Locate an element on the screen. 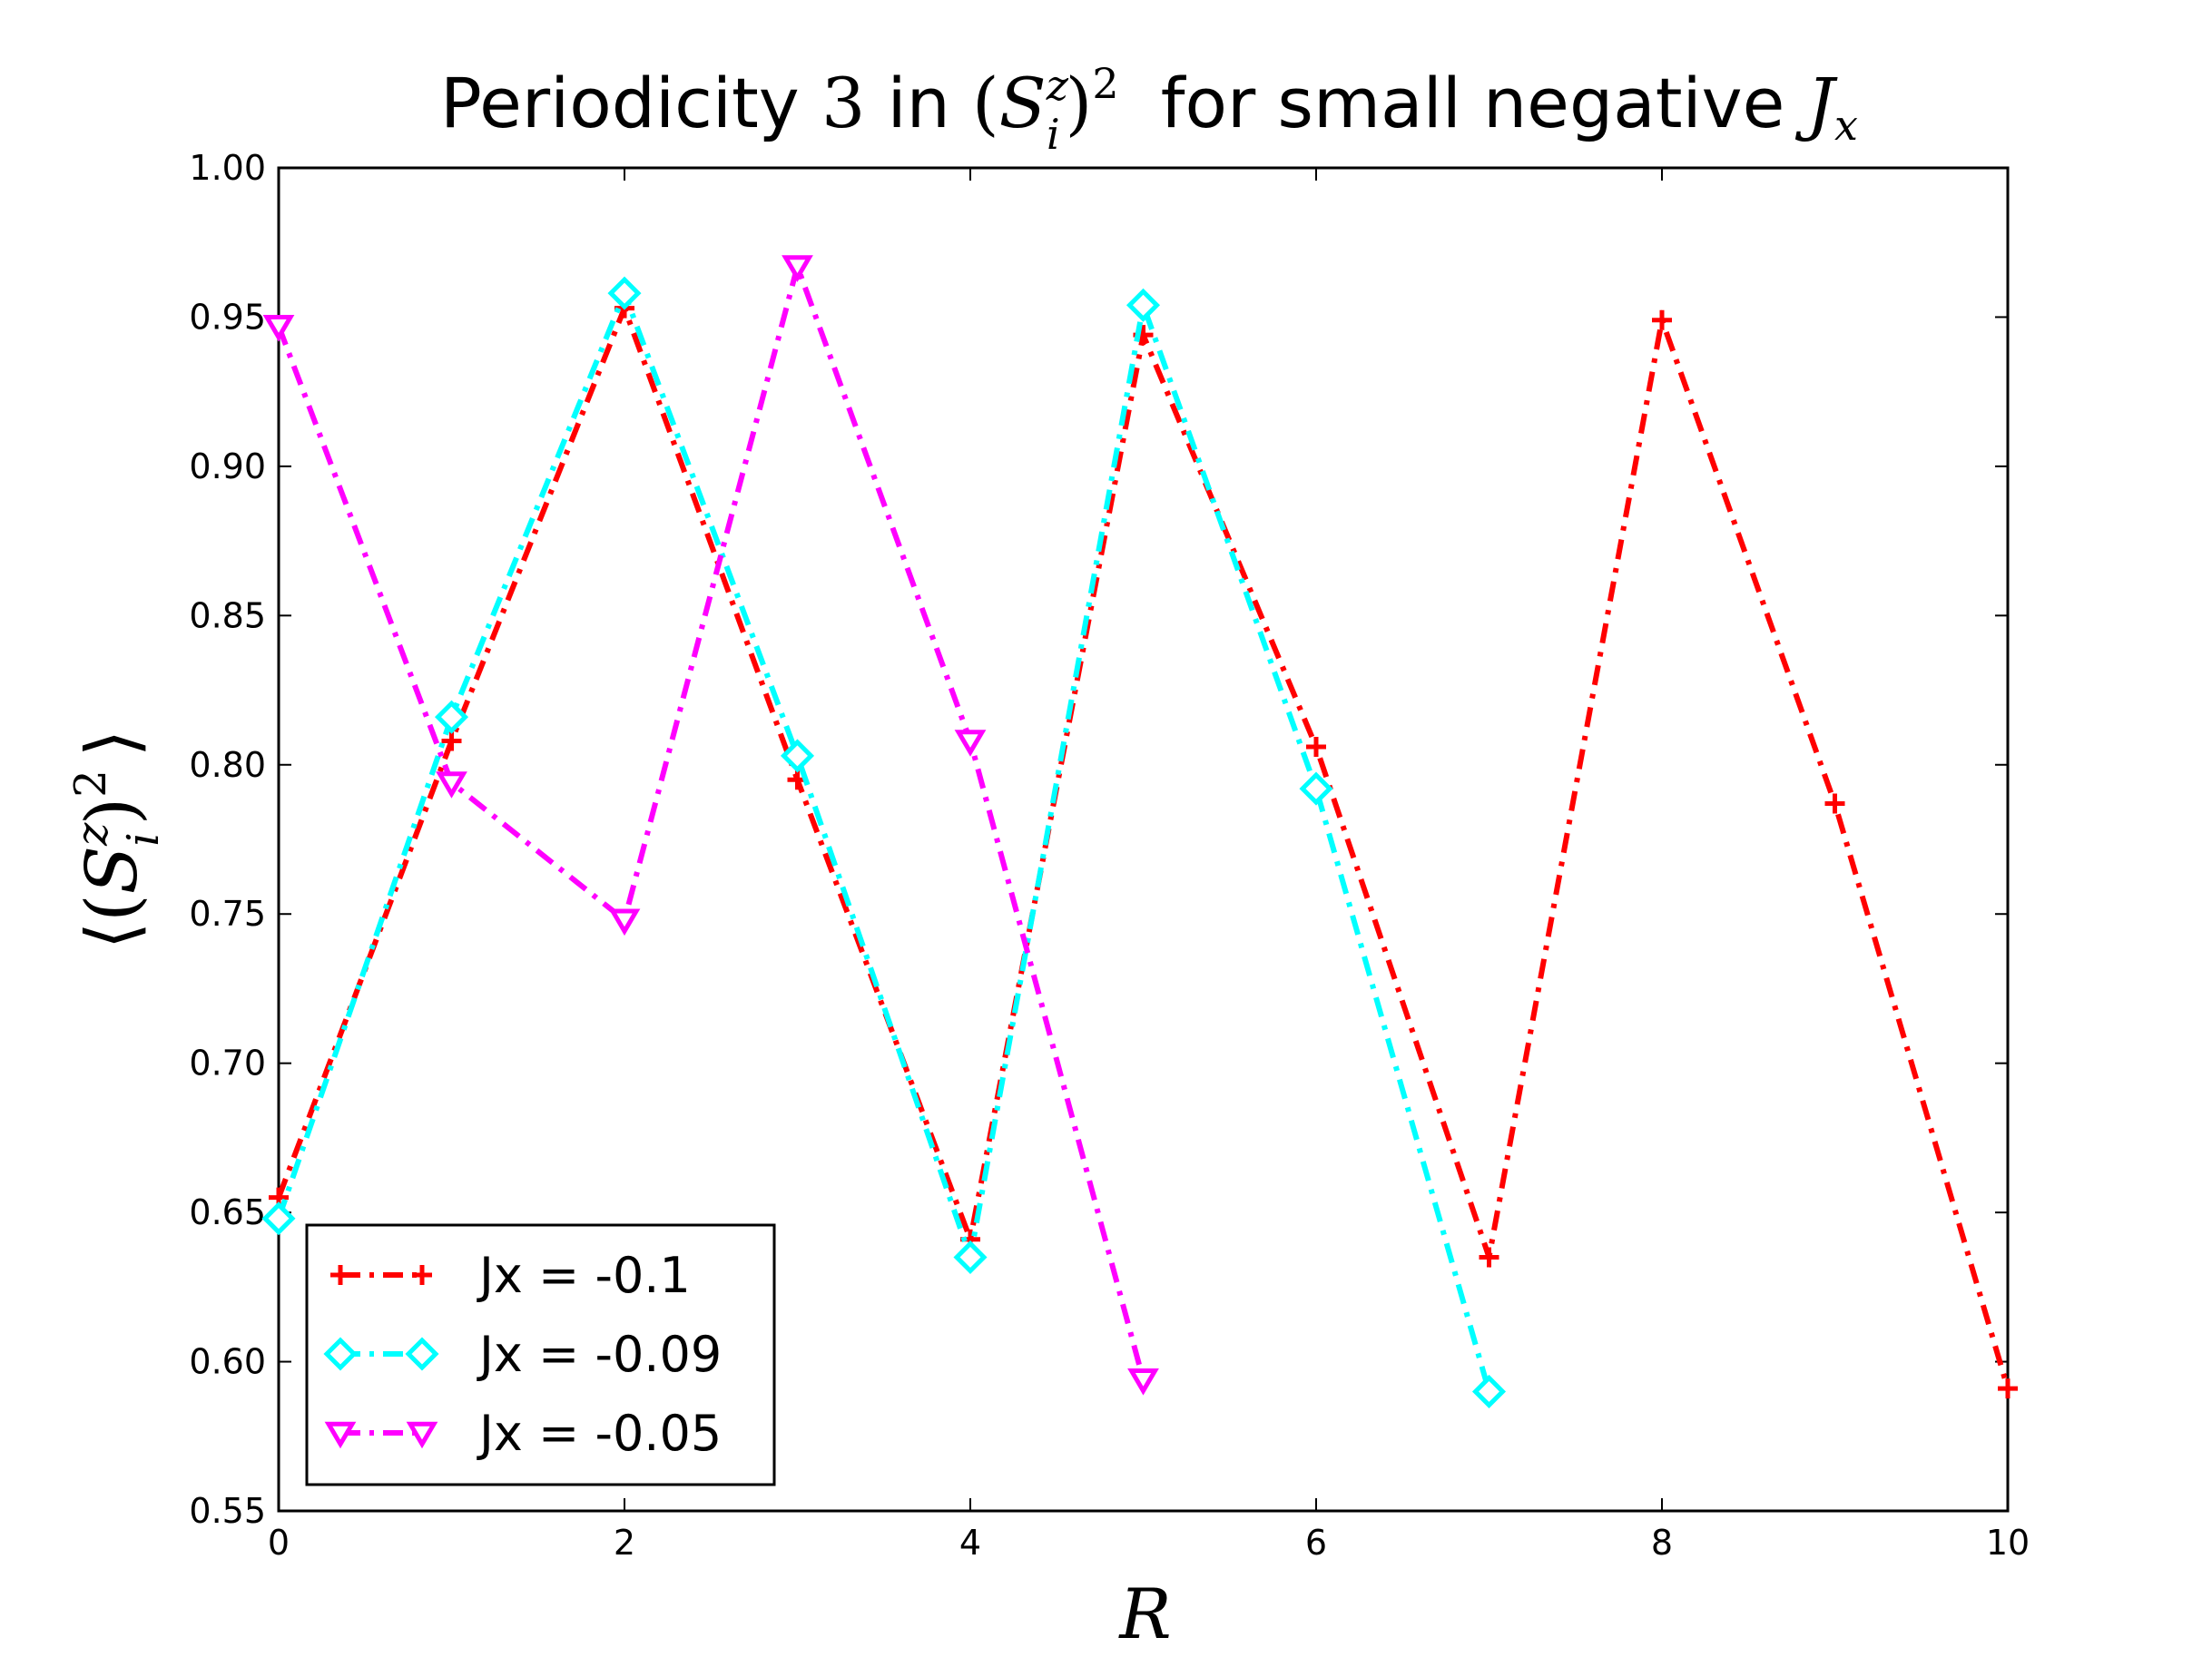 Image resolution: width=2212 pixels, height=1667 pixels. legend: Jx = -0.1 Jx = -0.09 Jx = -0.05 is located at coordinates (540, 1355).